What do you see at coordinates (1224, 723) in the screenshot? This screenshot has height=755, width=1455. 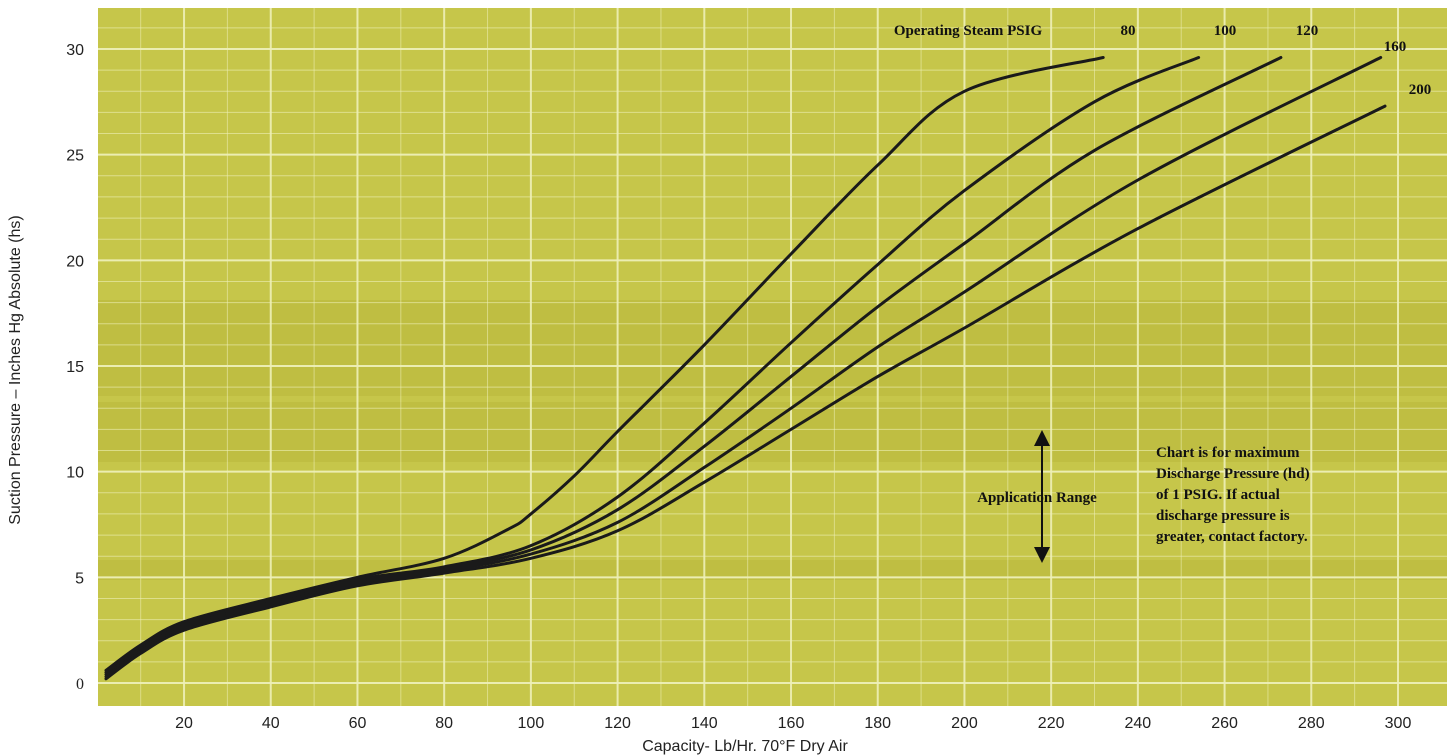 I see `x-tick-label: 260` at bounding box center [1224, 723].